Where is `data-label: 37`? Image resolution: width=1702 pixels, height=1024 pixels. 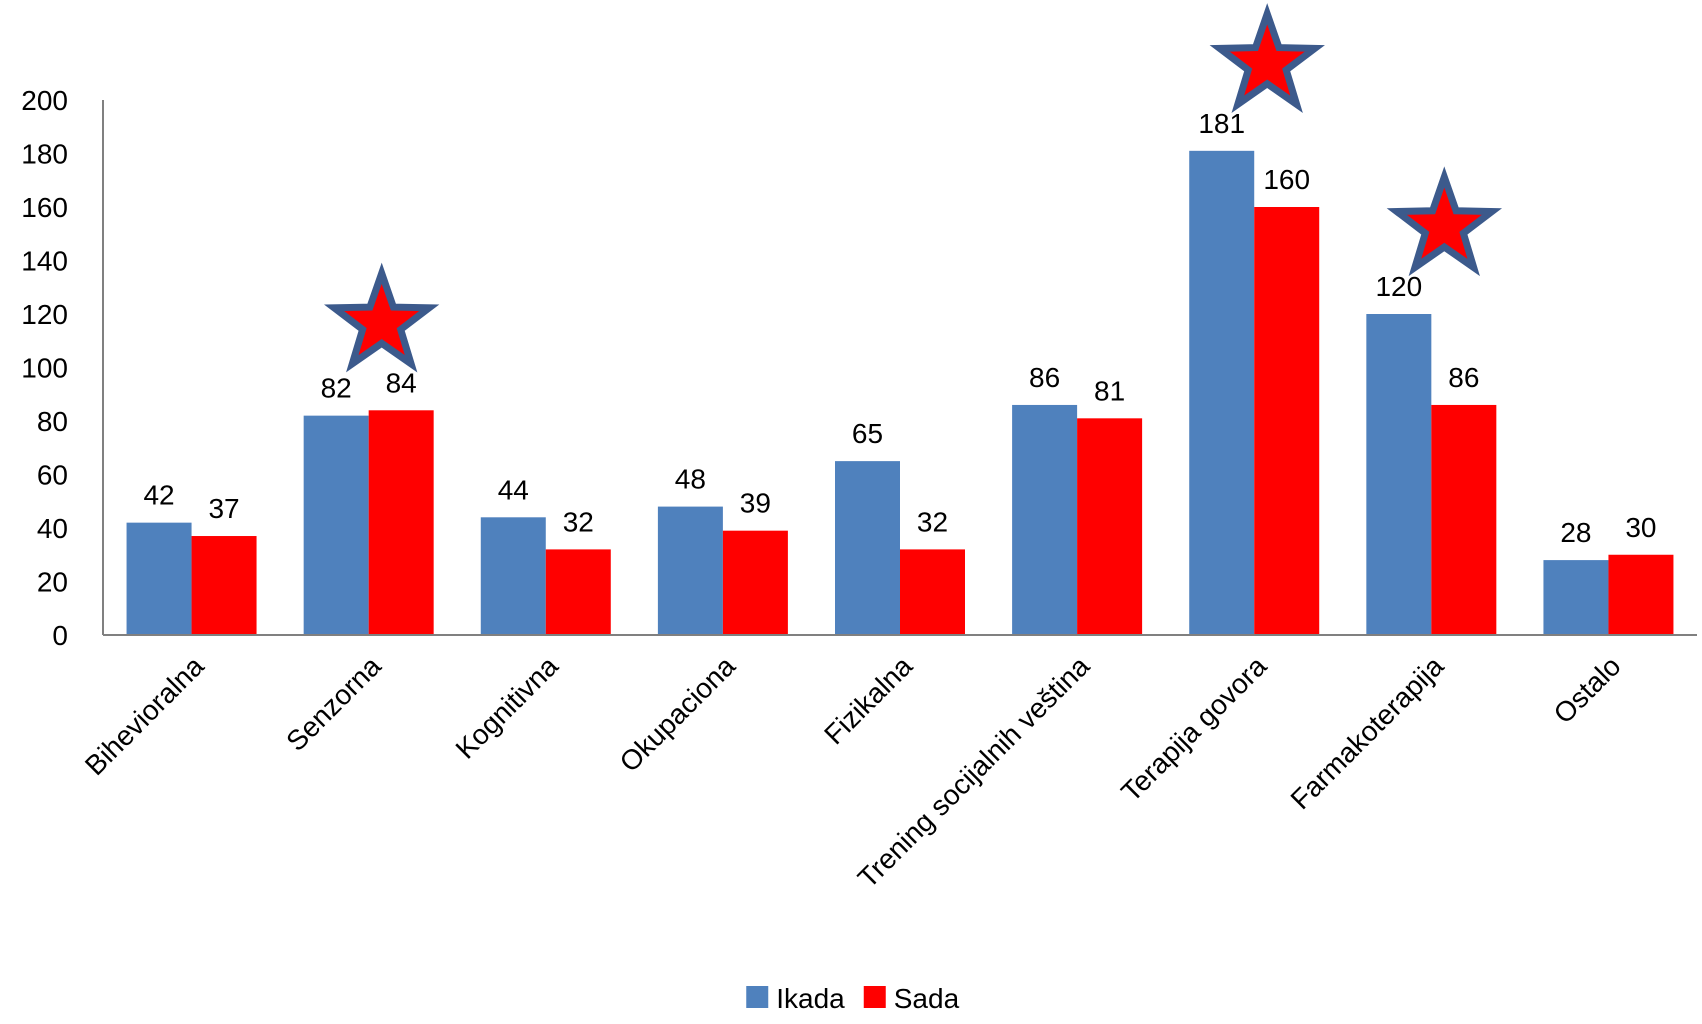
data-label: 37 is located at coordinates (223, 508).